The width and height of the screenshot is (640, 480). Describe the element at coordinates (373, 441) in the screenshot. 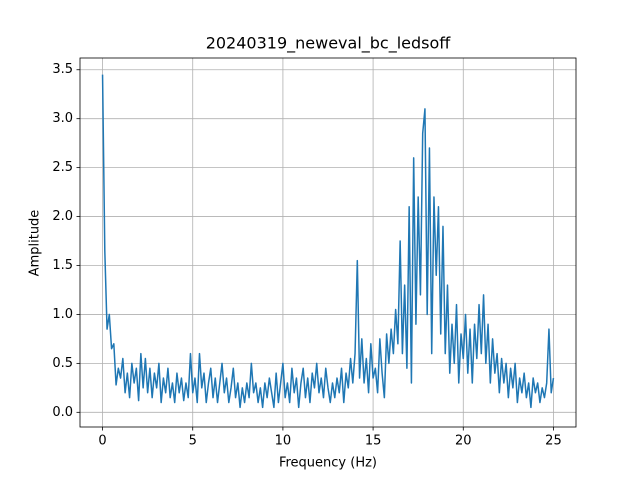

I see `x-tick-label: 15` at that location.